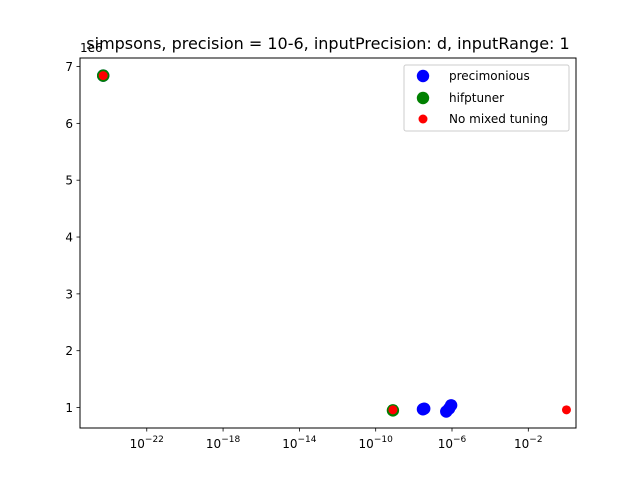 The height and width of the screenshot is (485, 640). I want to click on y-axis: 1 2 3 4 5 6 7, so click(72, 237).